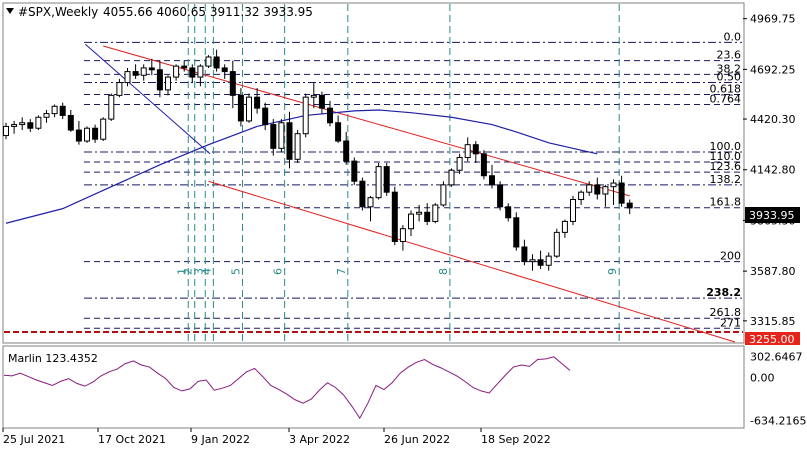 This screenshot has width=807, height=452. What do you see at coordinates (773, 271) in the screenshot?
I see `price-tick-label: 3587.80` at bounding box center [773, 271].